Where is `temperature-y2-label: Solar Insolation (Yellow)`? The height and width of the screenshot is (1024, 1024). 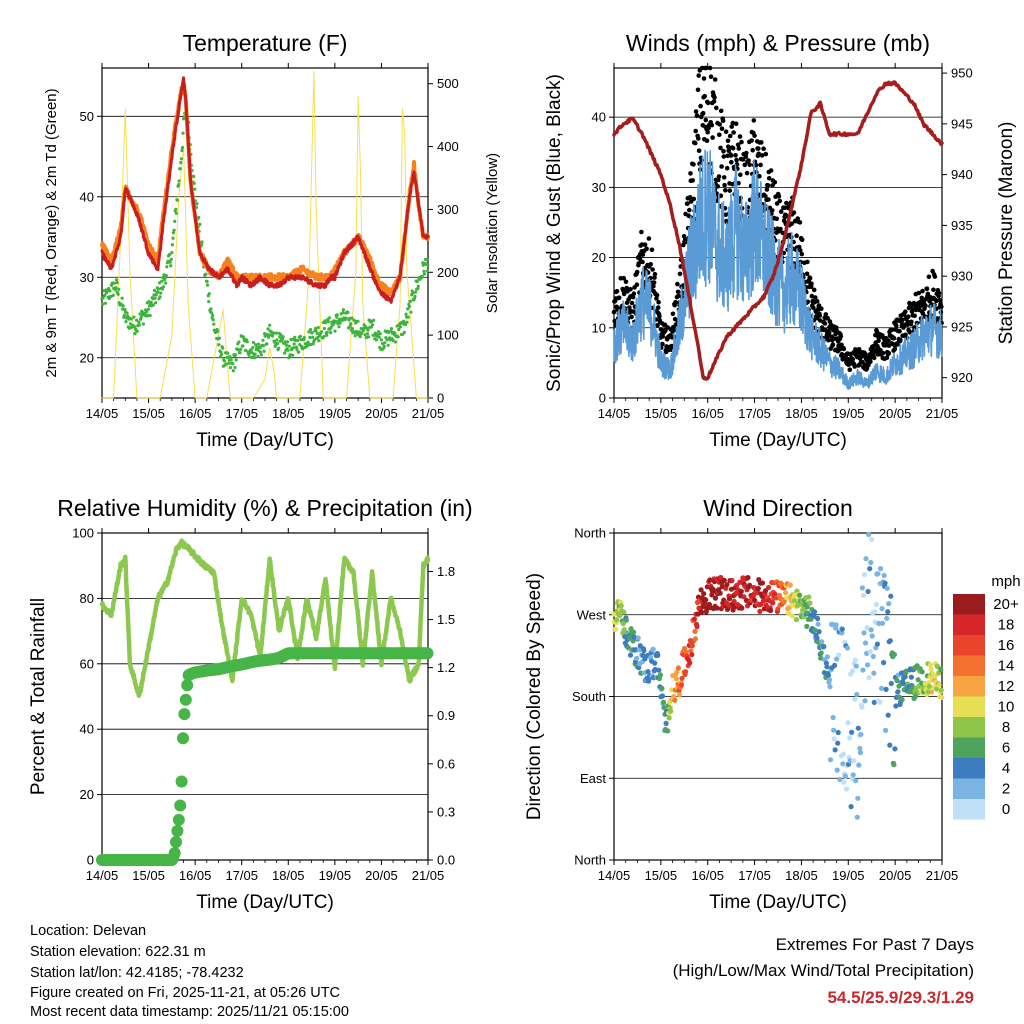
temperature-y2-label: Solar Insolation (Yellow) is located at coordinates (492, 233).